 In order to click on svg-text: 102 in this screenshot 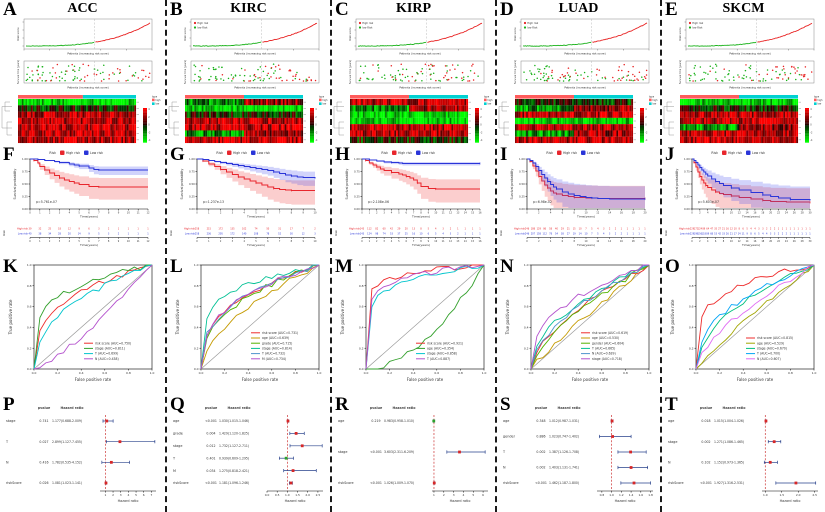, I will do `click(244, 229)`.